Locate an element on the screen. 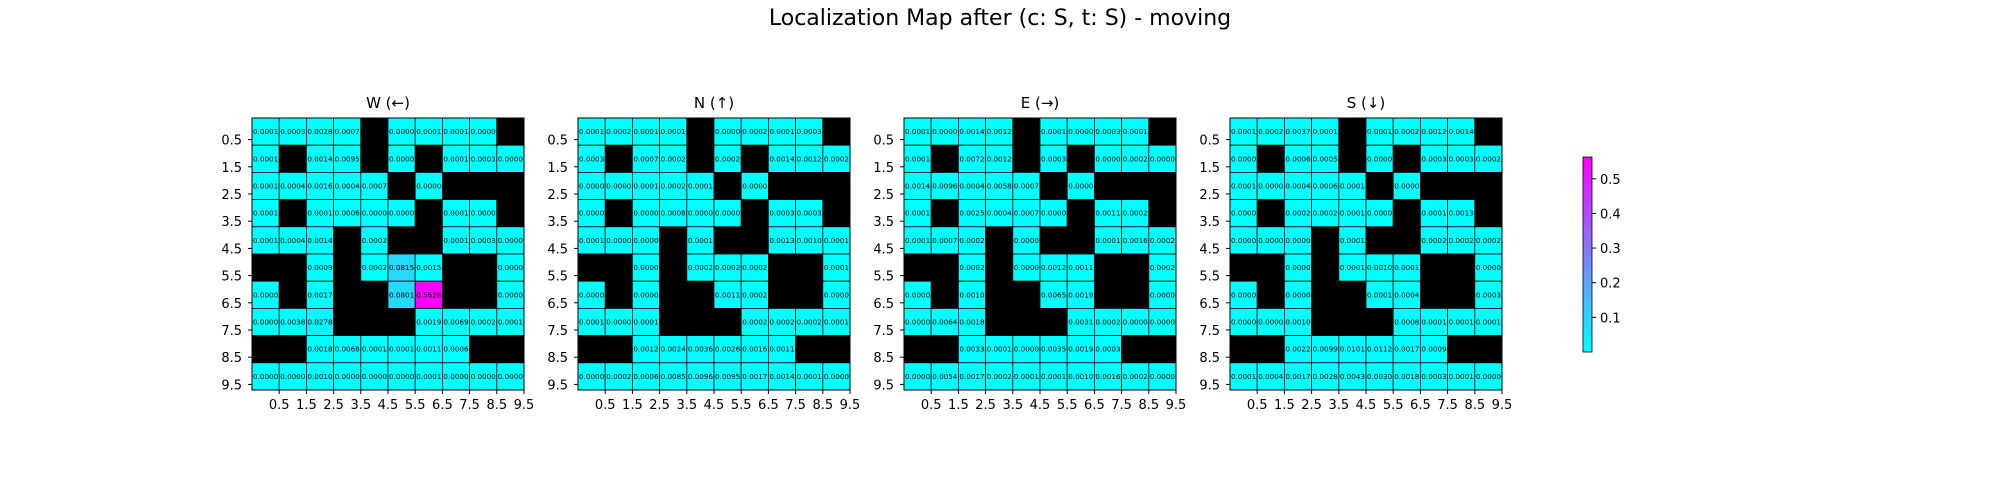 The width and height of the screenshot is (2000, 500). x-tick-label: 8.5 is located at coordinates (822, 405).